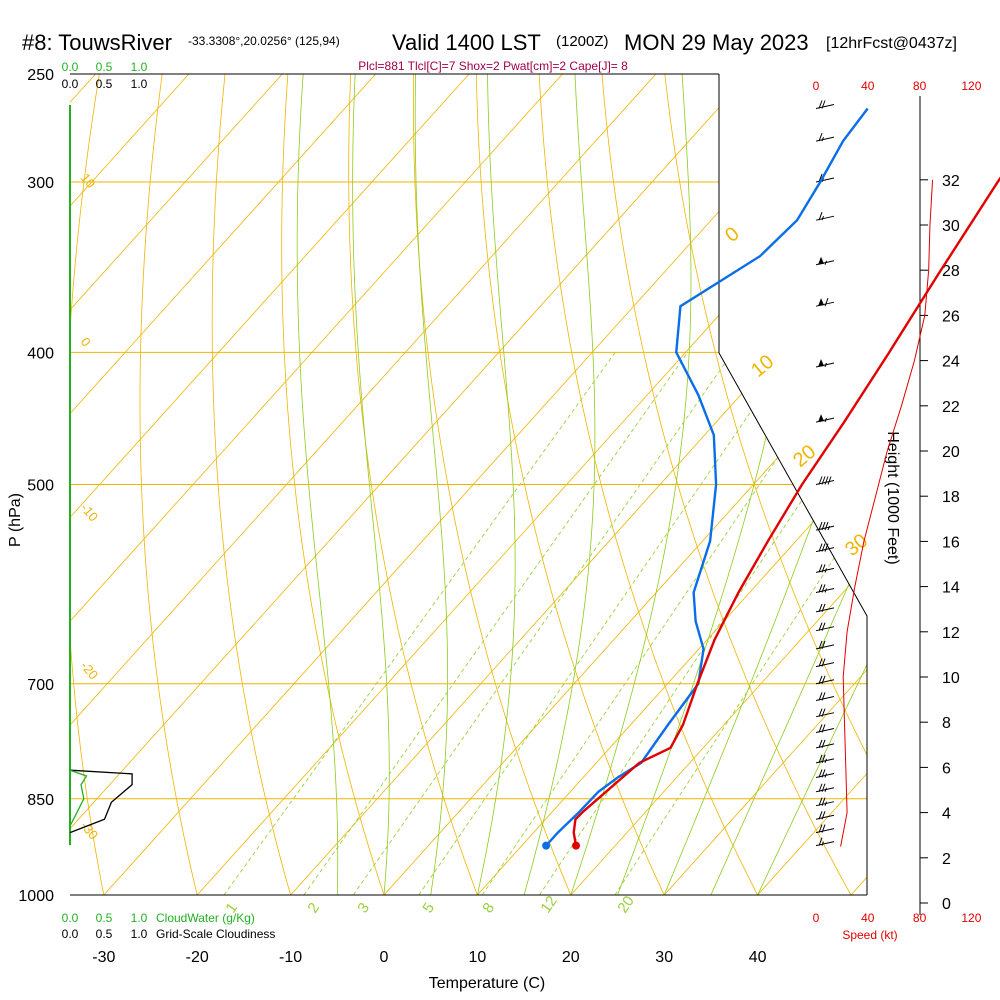 This screenshot has height=1000, width=1000. I want to click on height-tick-label: 18, so click(951, 497).